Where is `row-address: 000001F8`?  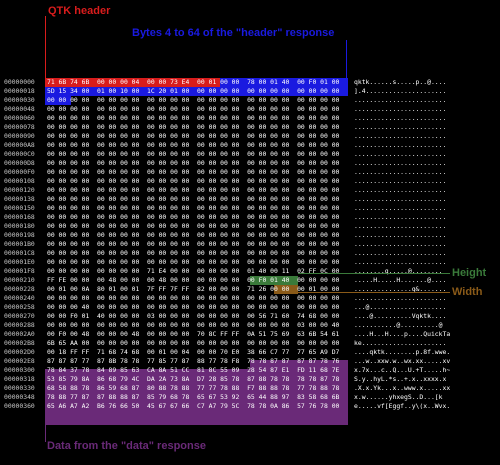 row-address: 000001F8 is located at coordinates (19, 271).